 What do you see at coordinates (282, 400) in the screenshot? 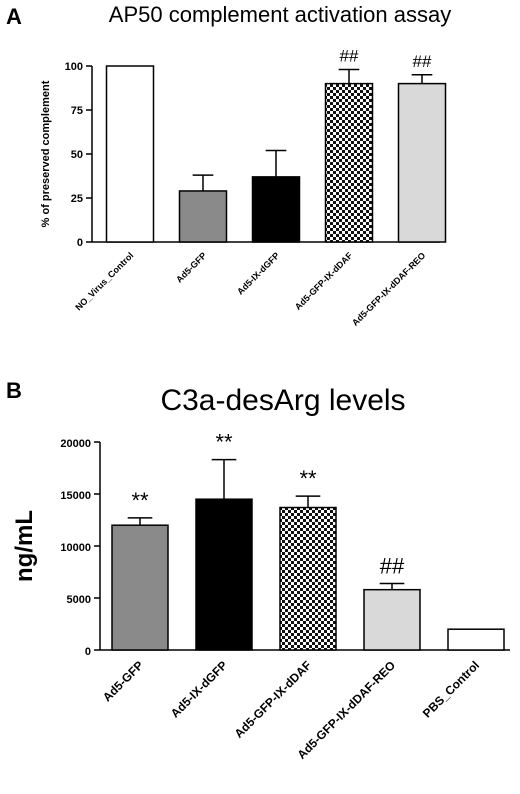
I see `chart-title-b: C3a-desArg levels` at bounding box center [282, 400].